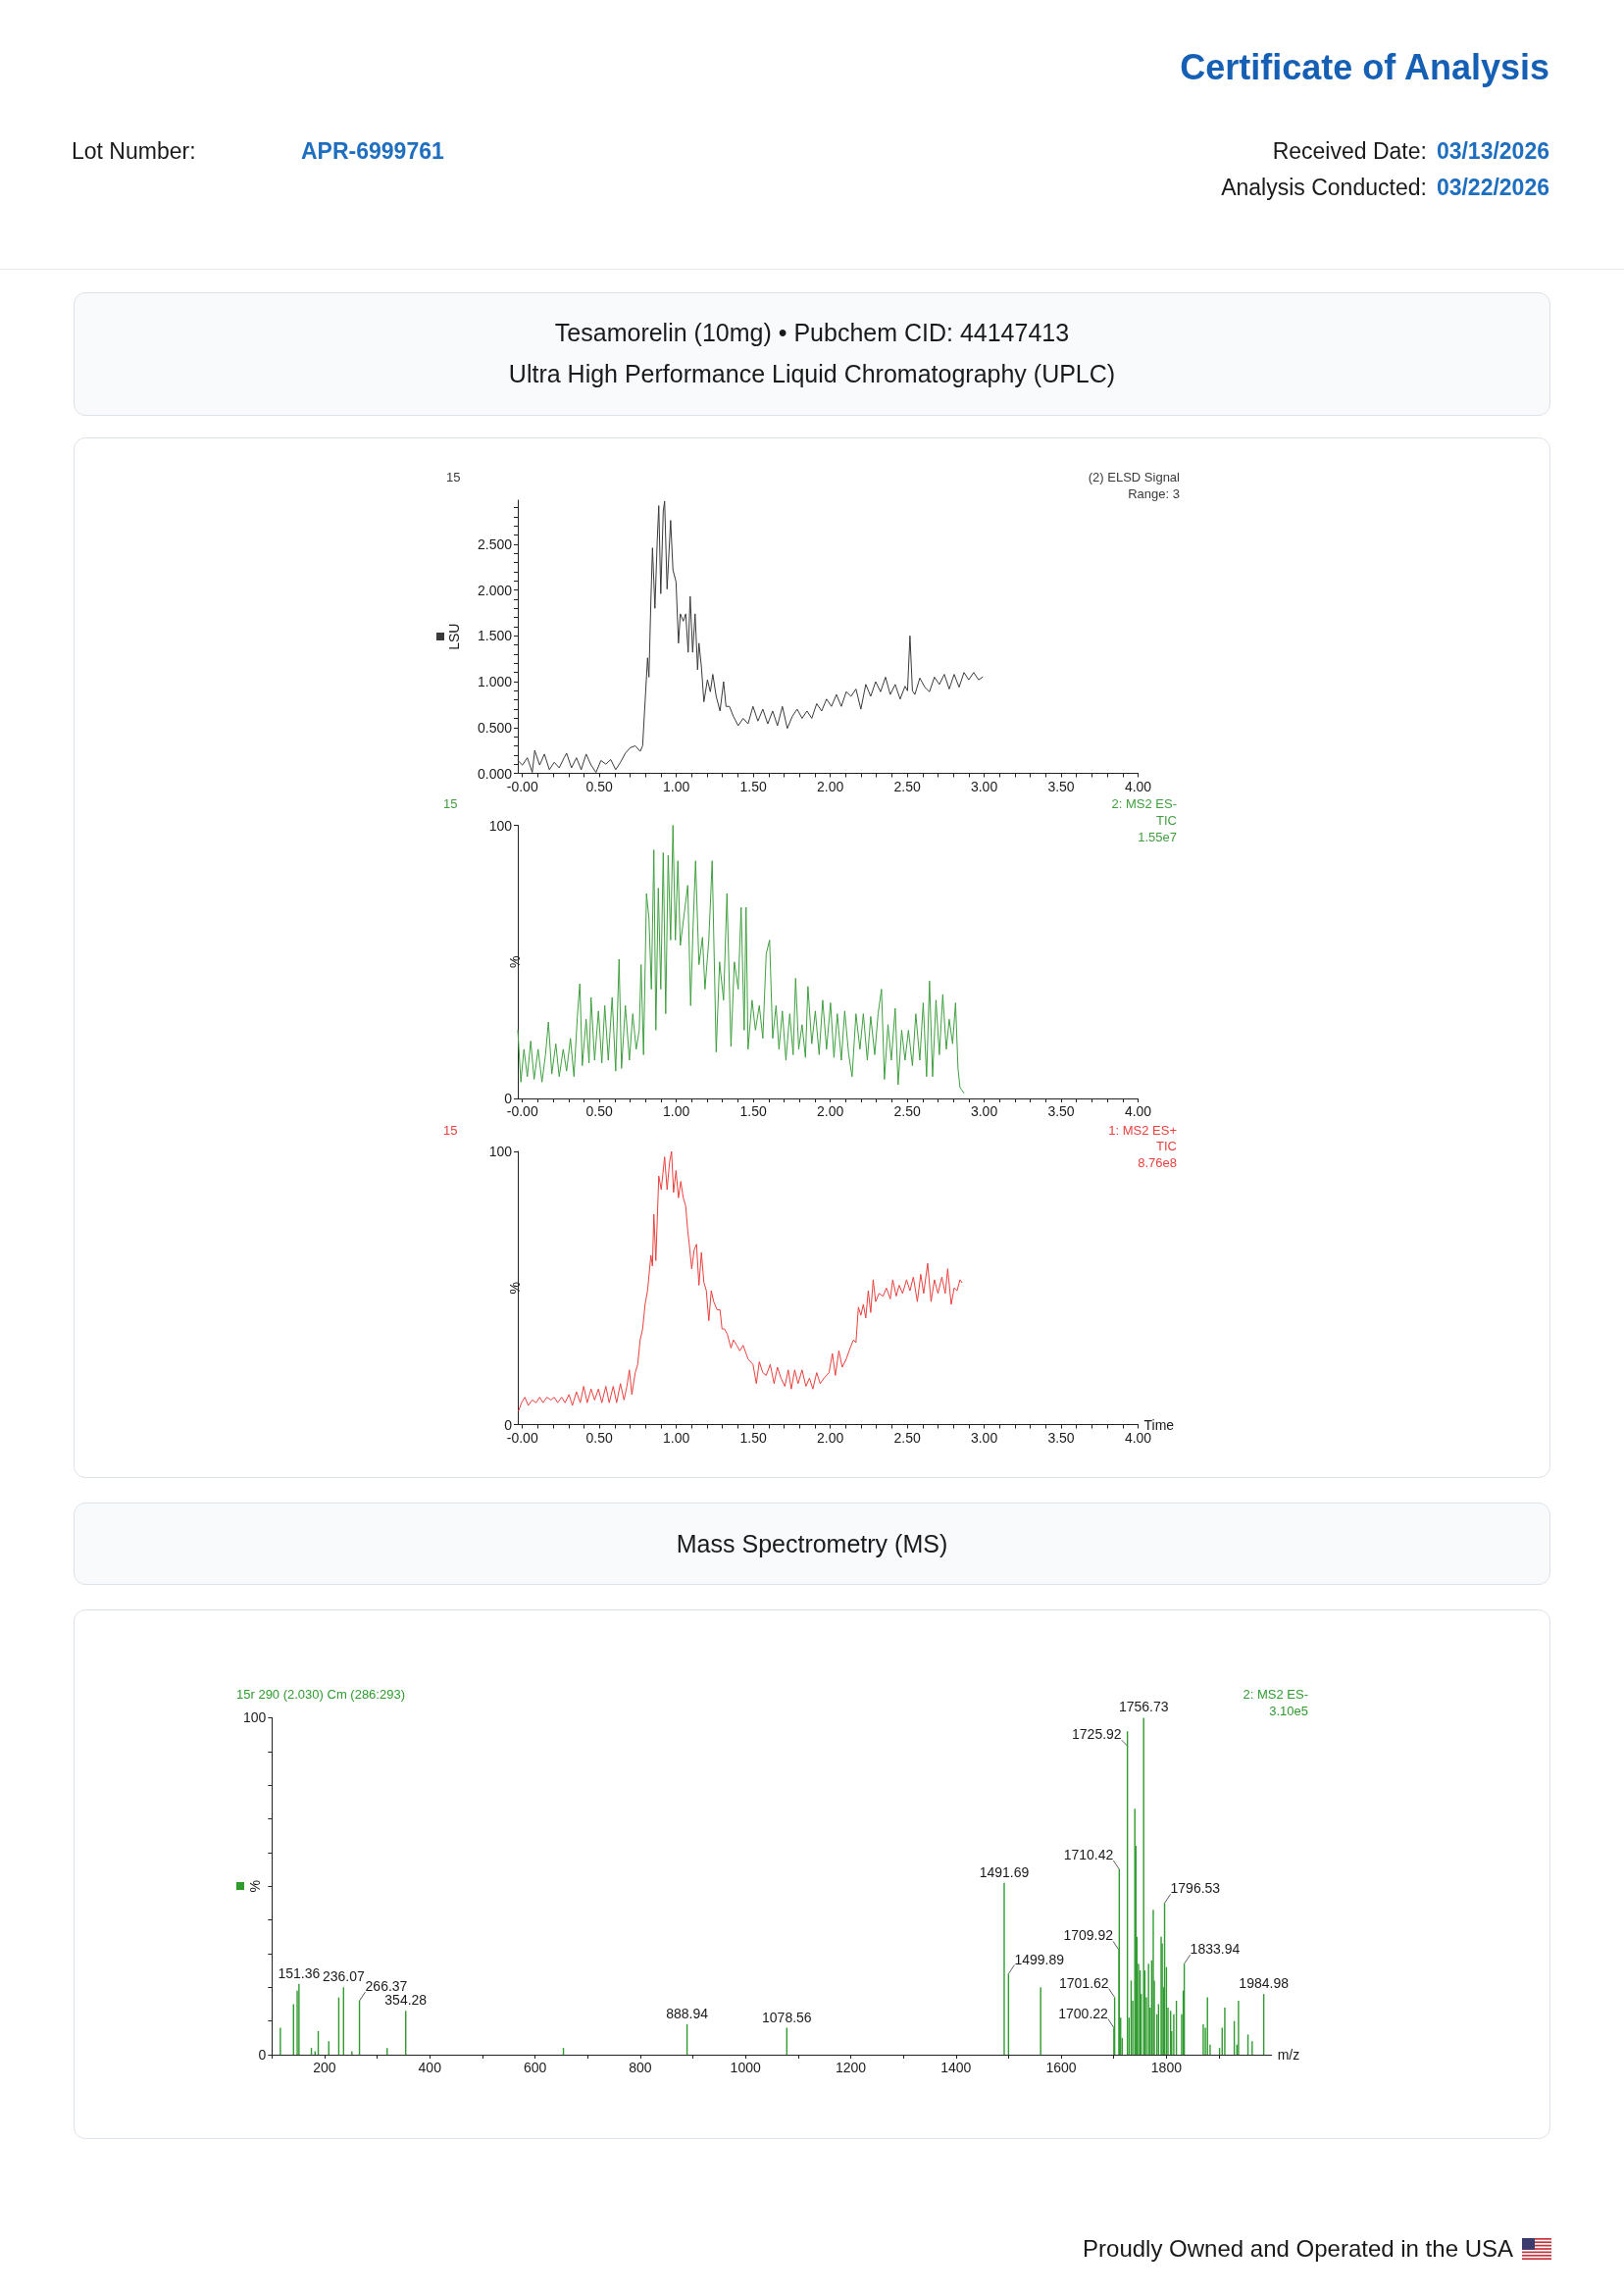 This screenshot has height=2294, width=1624. I want to click on x-tick-label: 200, so click(324, 2067).